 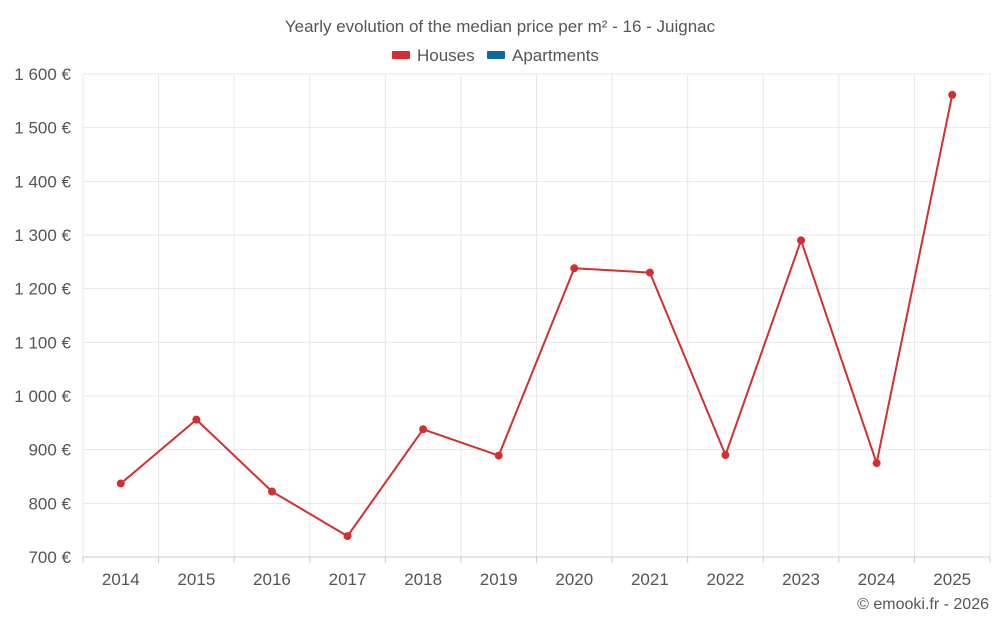 What do you see at coordinates (952, 579) in the screenshot?
I see `x-tick-label: 2025` at bounding box center [952, 579].